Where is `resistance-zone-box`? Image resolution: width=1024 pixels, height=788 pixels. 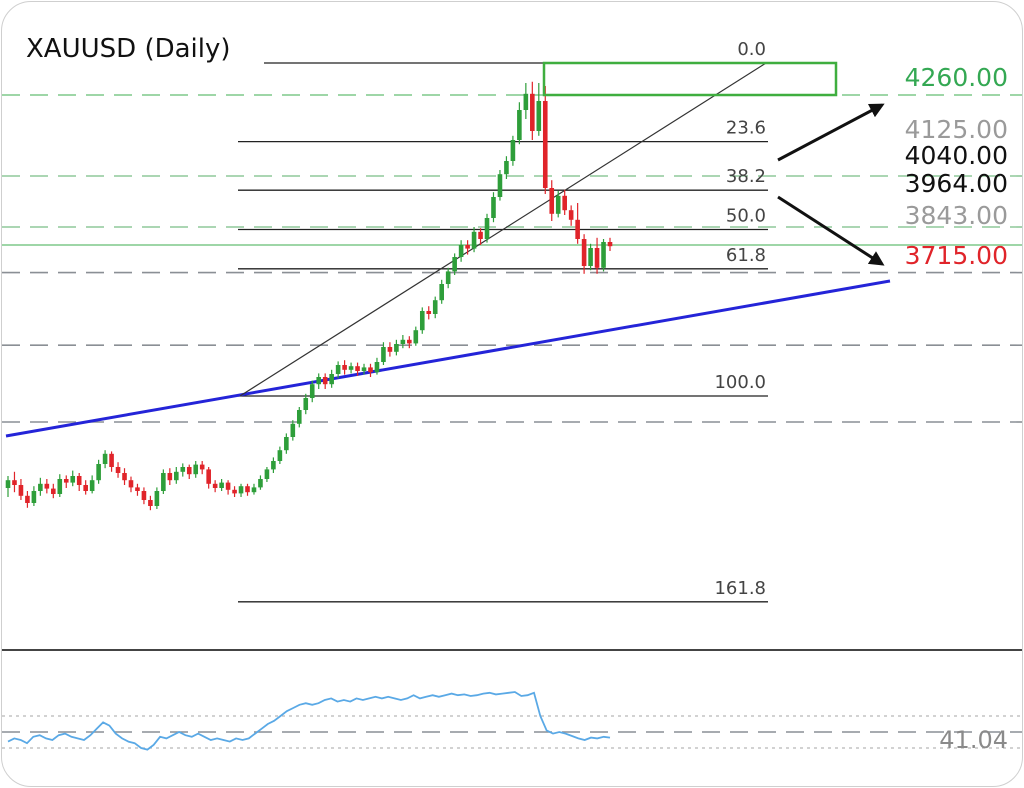 resistance-zone-box is located at coordinates (690, 79).